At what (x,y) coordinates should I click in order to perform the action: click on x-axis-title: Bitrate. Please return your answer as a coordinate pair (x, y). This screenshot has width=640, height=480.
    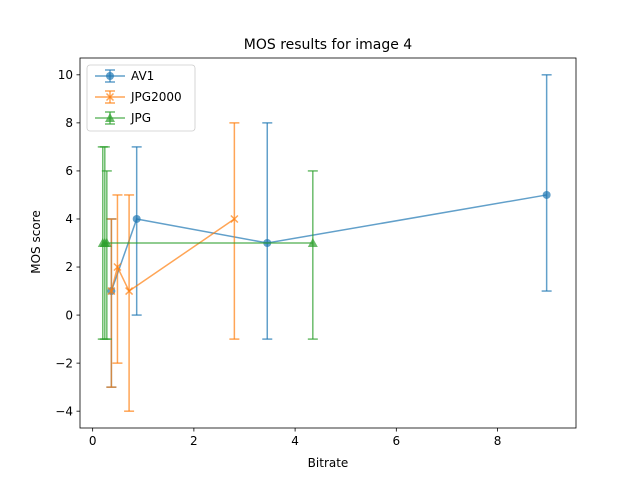
    Looking at the image, I should click on (328, 463).